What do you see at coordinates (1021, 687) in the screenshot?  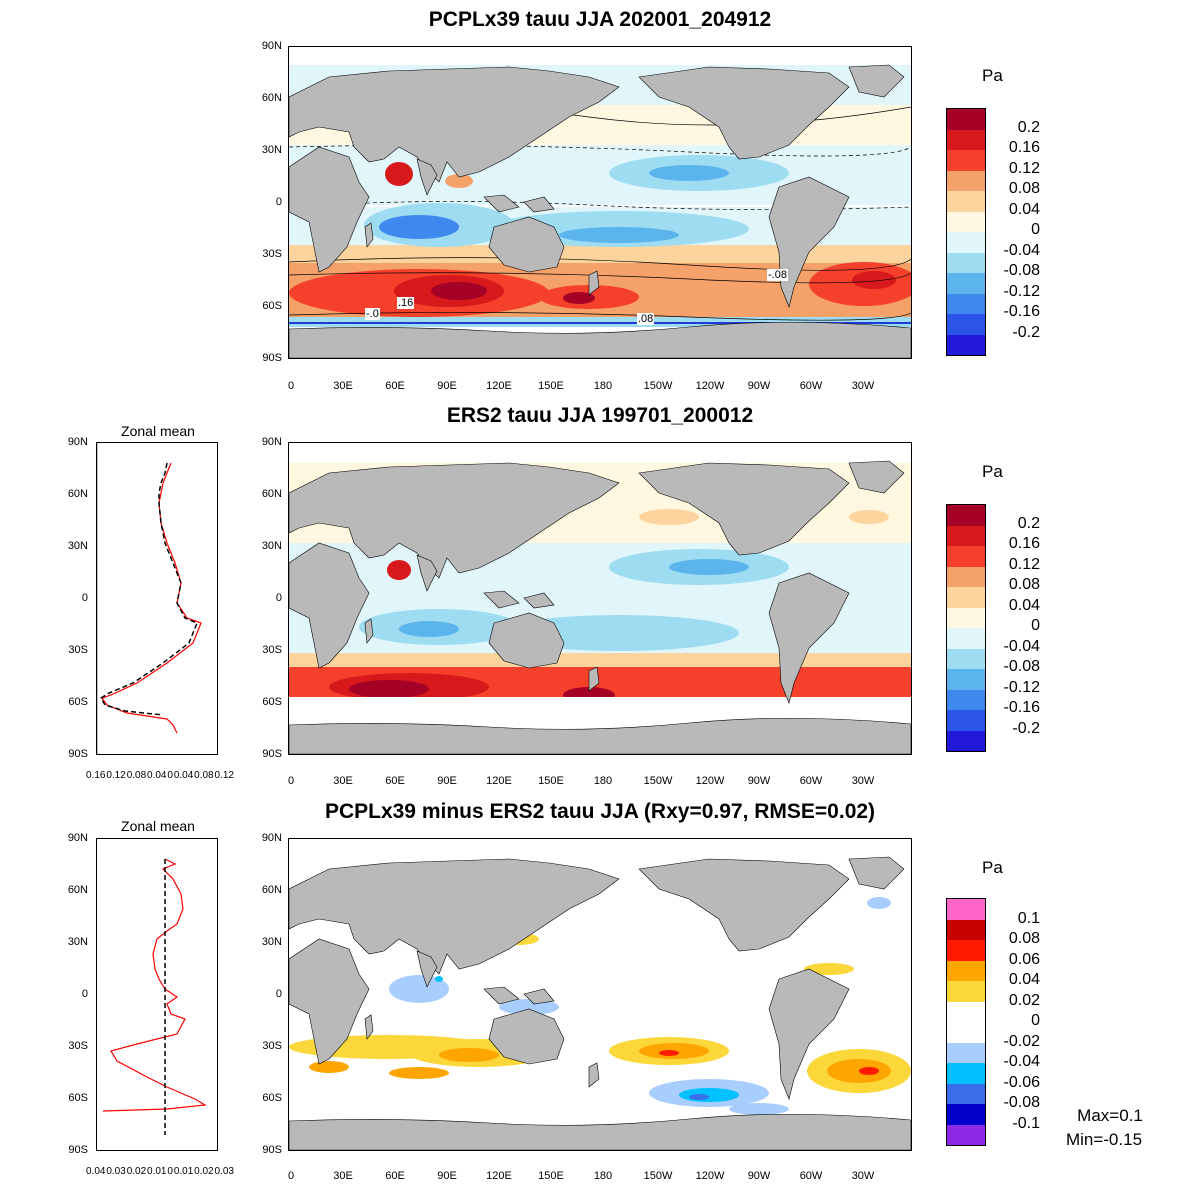 I see `colorbar-label: -0.12` at bounding box center [1021, 687].